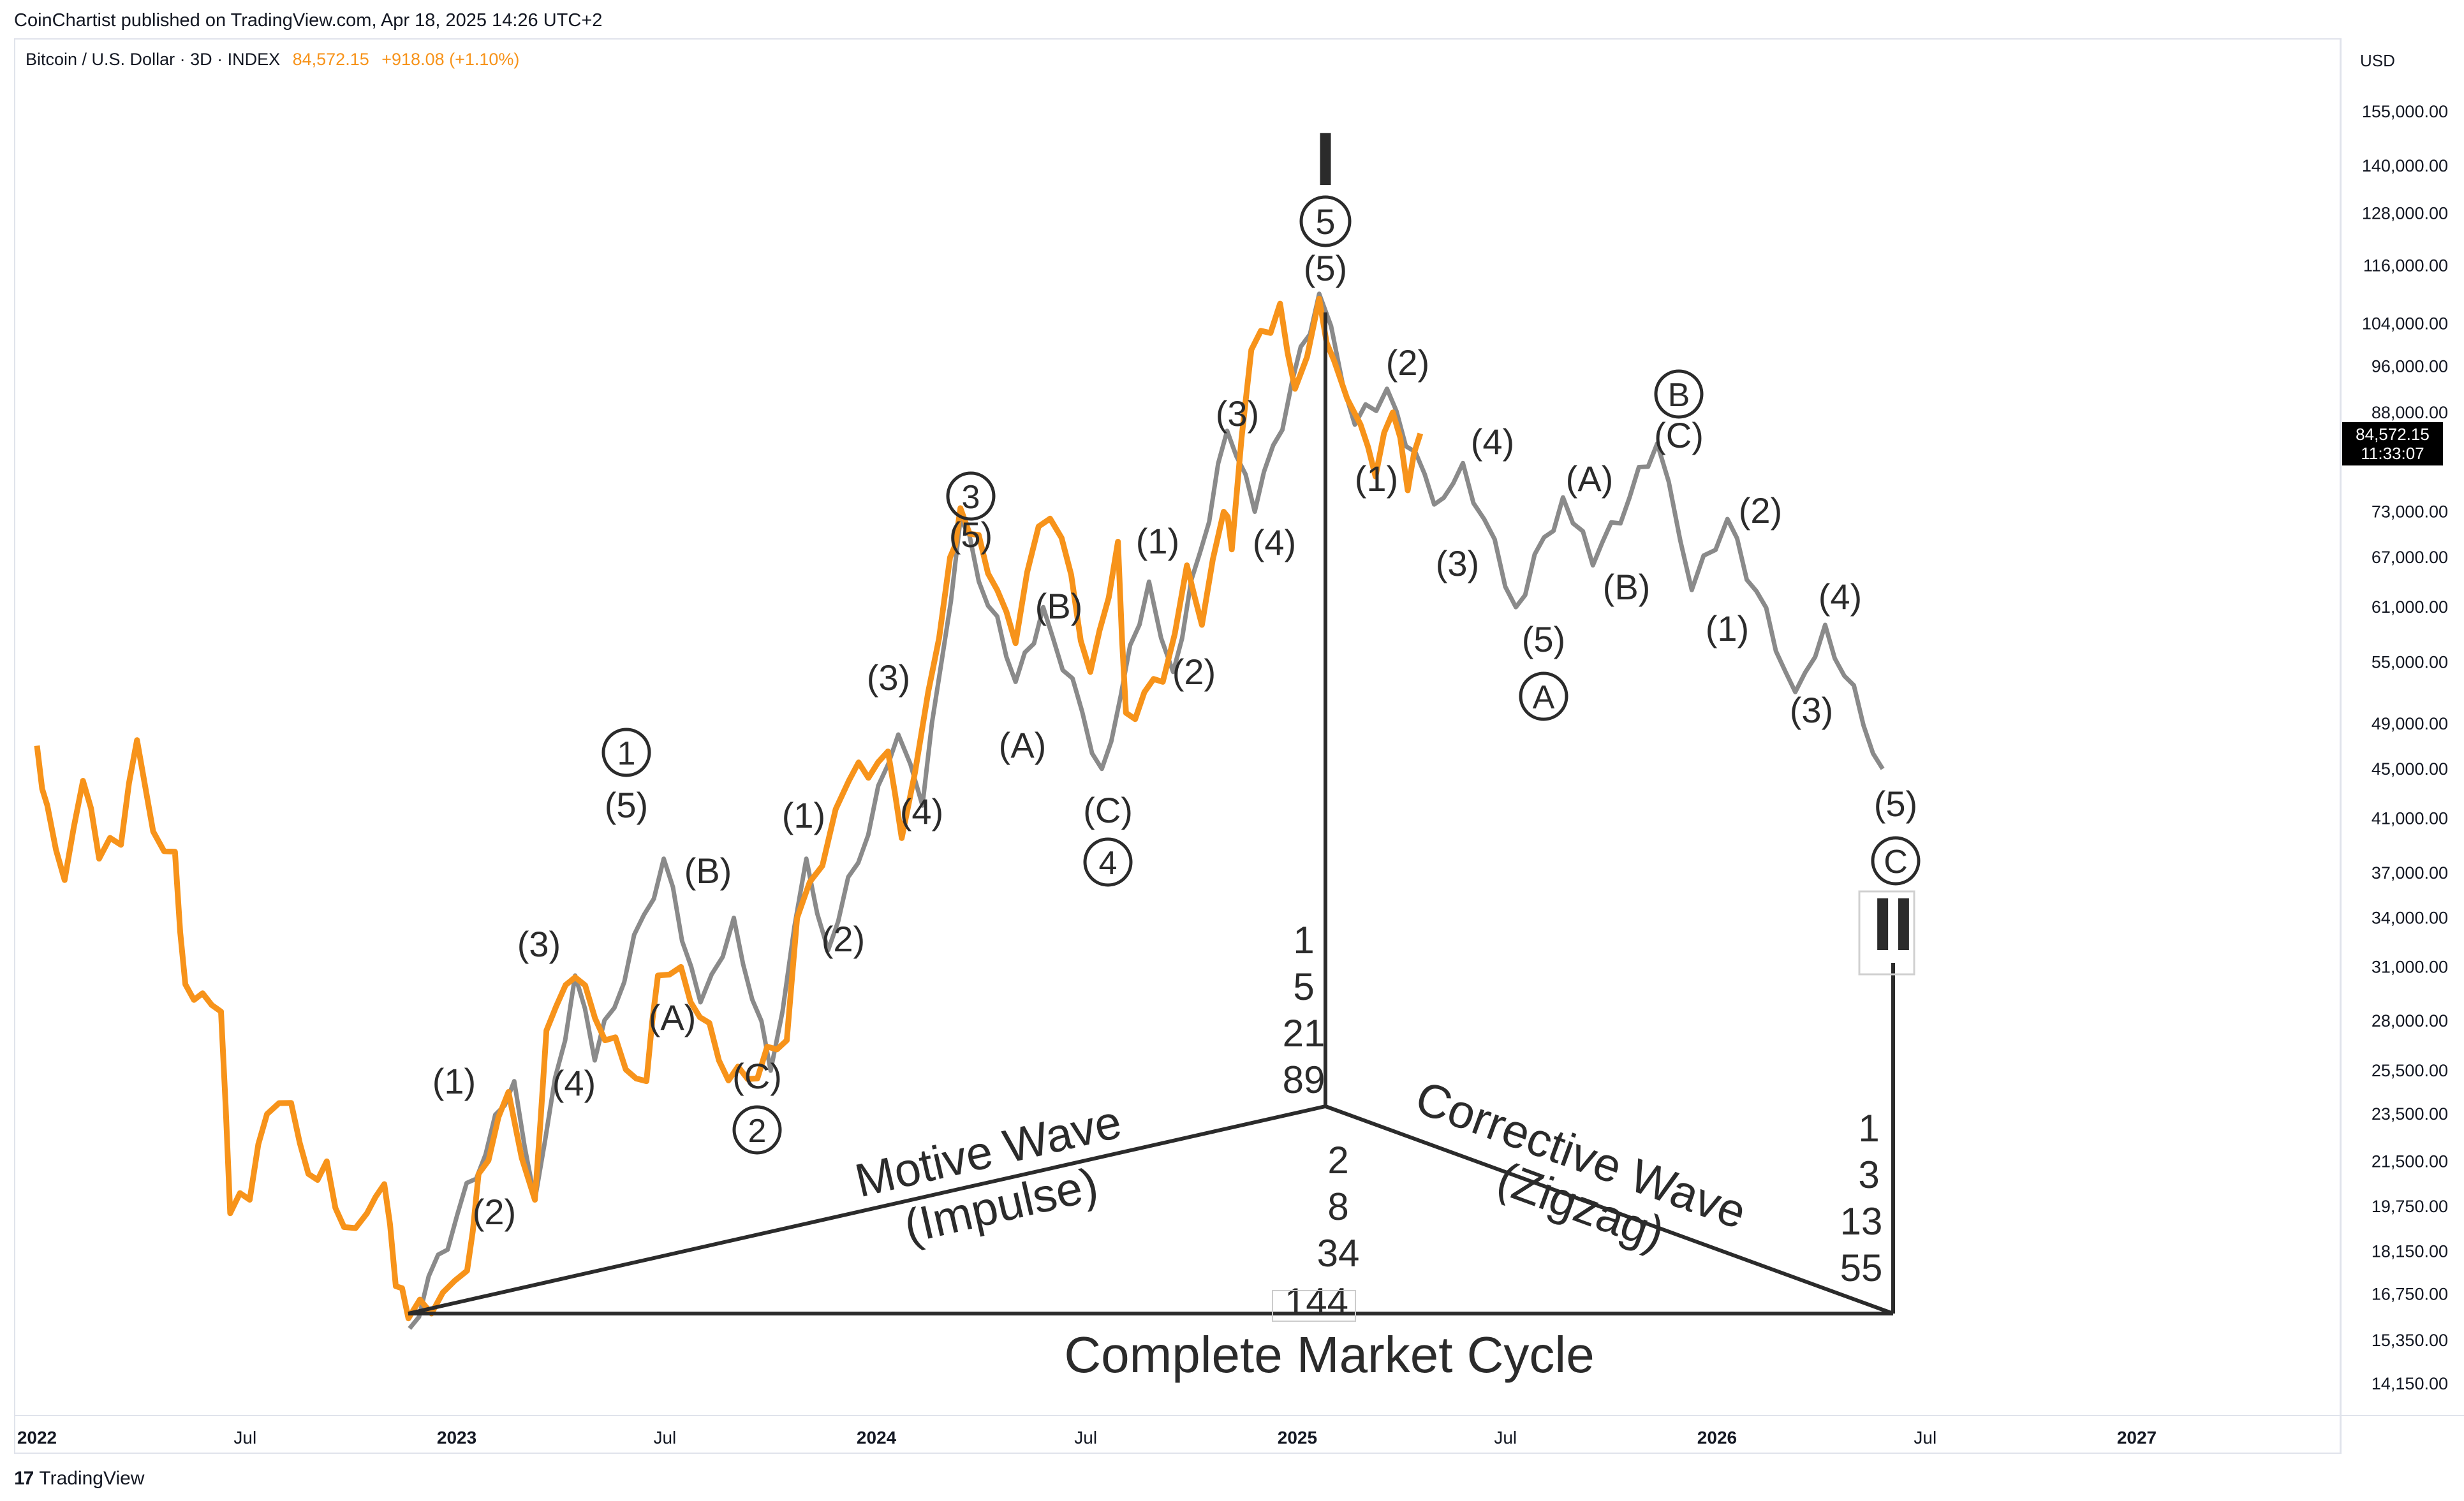 The width and height of the screenshot is (2464, 1501). I want to click on circled-label-text: 2, so click(757, 1132).